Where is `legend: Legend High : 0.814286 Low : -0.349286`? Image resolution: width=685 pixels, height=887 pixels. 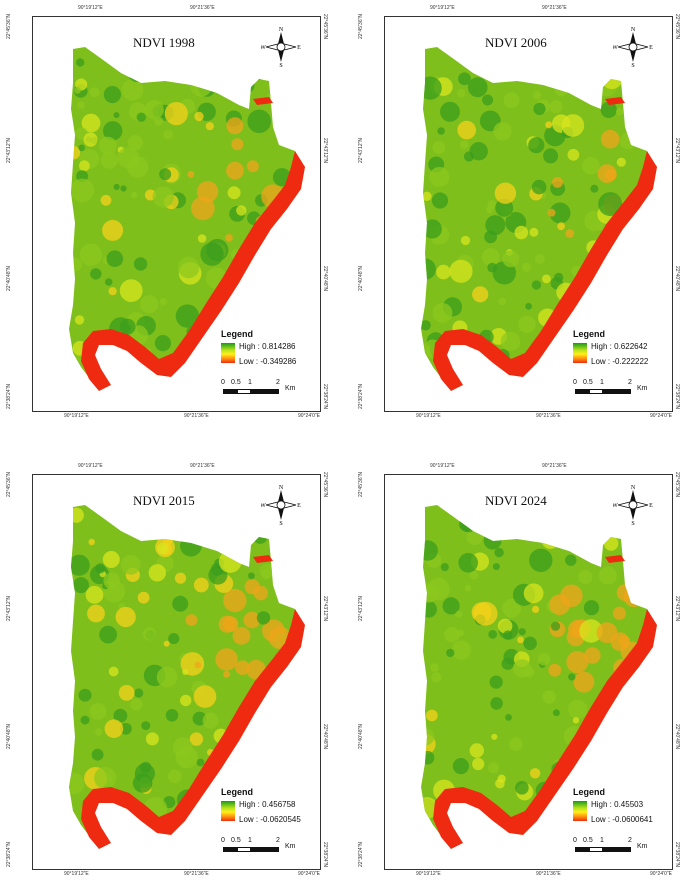
legend: Legend High : 0.814286 Low : -0.349286 is located at coordinates (269, 352).